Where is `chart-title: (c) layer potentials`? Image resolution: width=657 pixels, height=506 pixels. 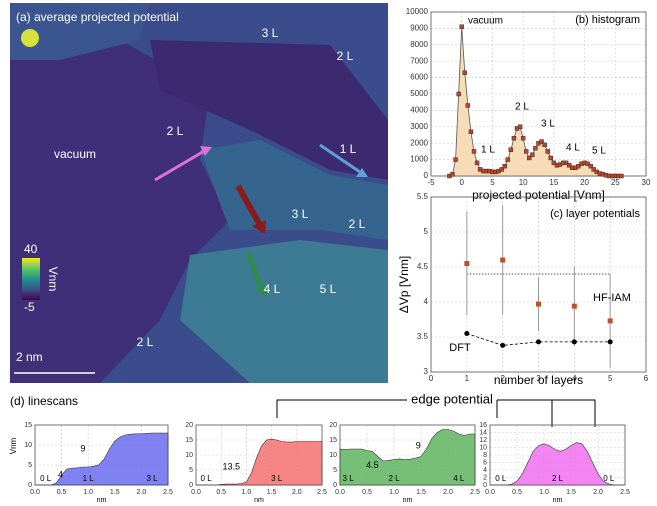
chart-title: (c) layer potentials is located at coordinates (595, 214).